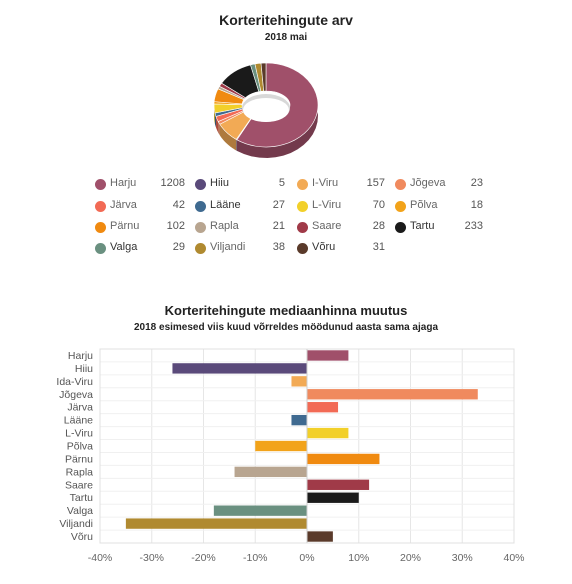 This screenshot has width=572, height=584. I want to click on y-tick-label: L-Viru, so click(79, 434).